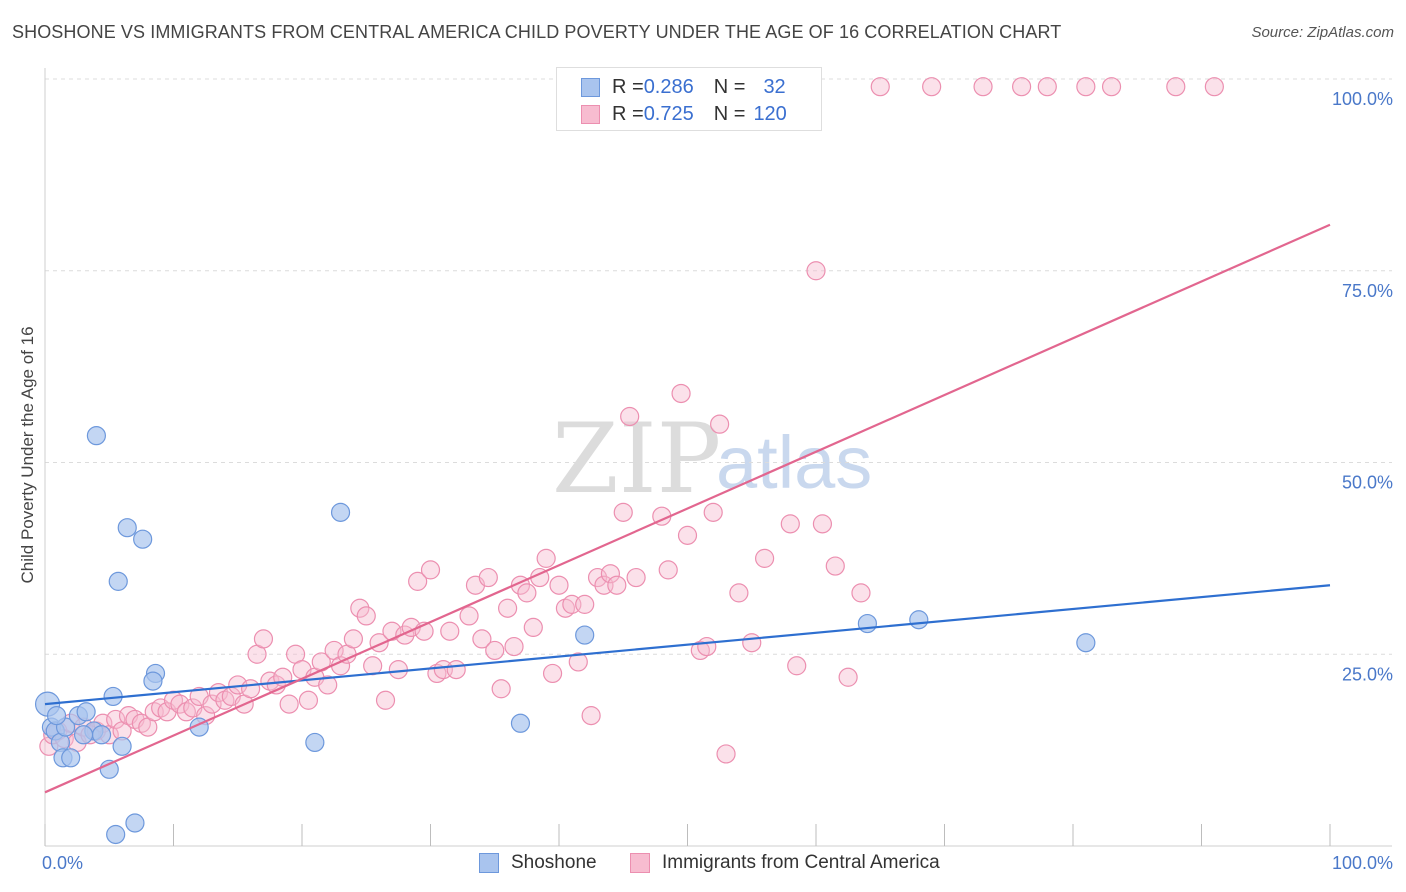 The width and height of the screenshot is (1406, 892). What do you see at coordinates (687, 645) in the screenshot?
I see `shoshone-trend-line` at bounding box center [687, 645].